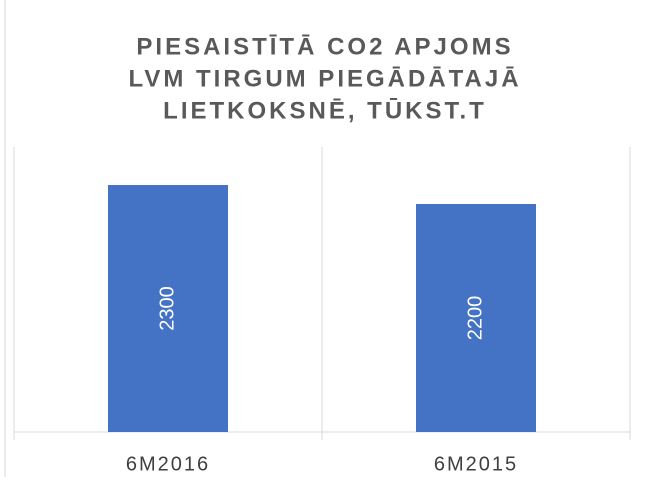 The width and height of the screenshot is (645, 477). I want to click on data-label: 2300, so click(167, 308).